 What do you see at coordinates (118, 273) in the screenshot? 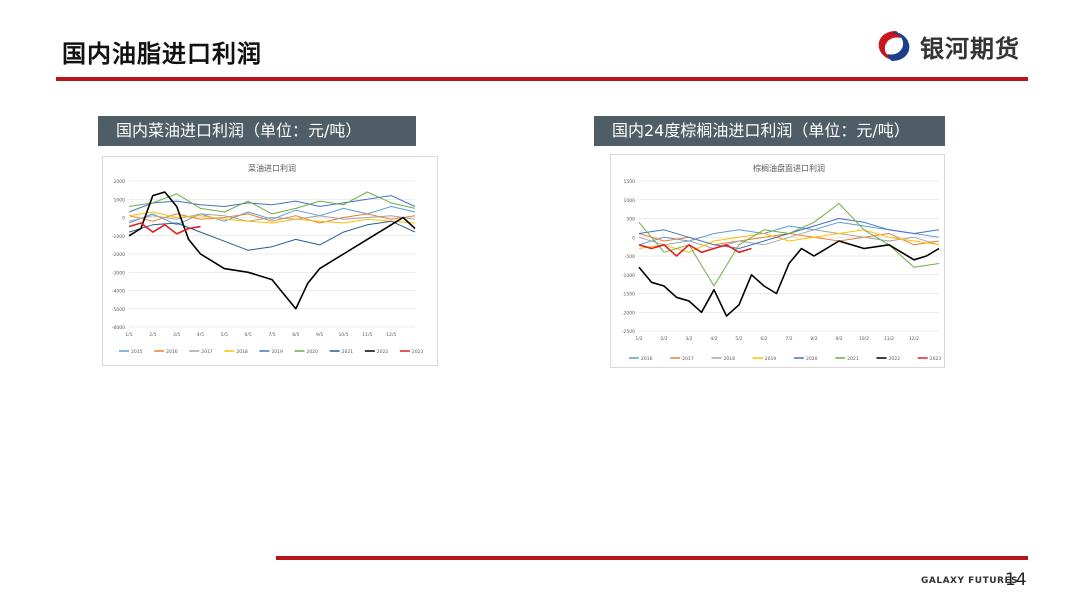
I see `y-tick-label: -3000` at bounding box center [118, 273].